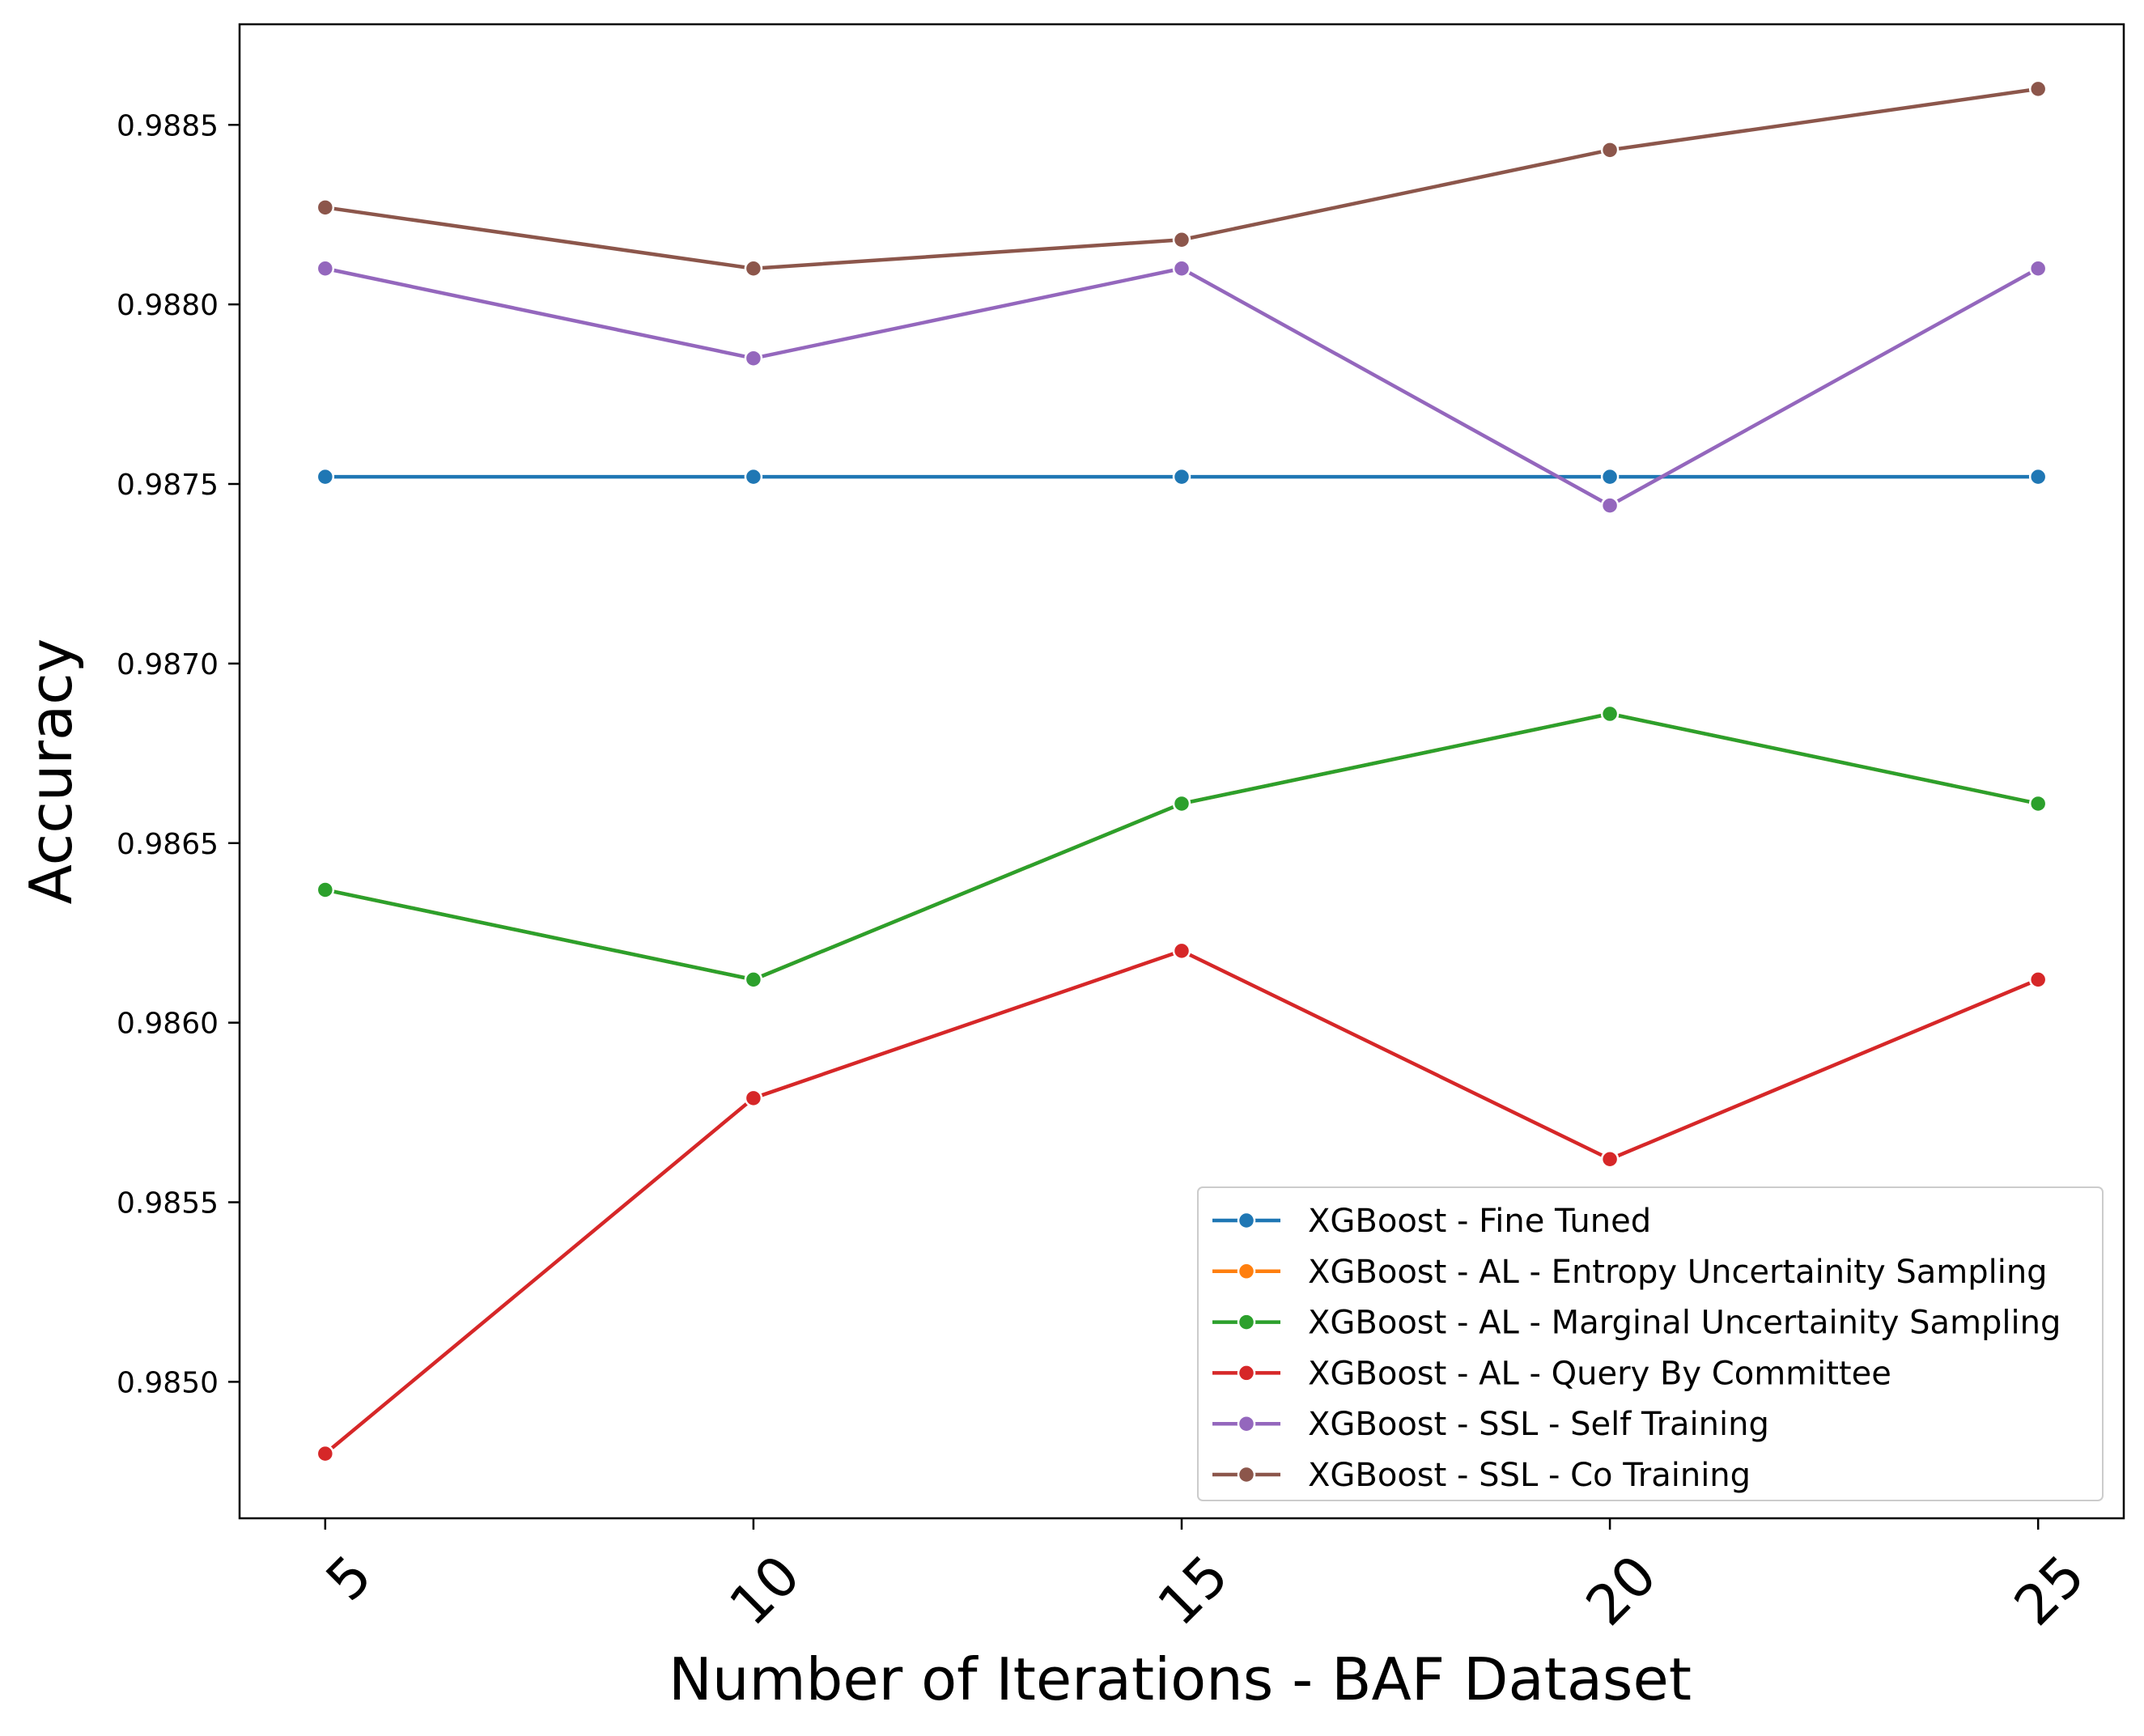 This screenshot has height=1736, width=2144. What do you see at coordinates (1599, 1373) in the screenshot?
I see `legend-label: XGBoost - AL - Query By Committee` at bounding box center [1599, 1373].